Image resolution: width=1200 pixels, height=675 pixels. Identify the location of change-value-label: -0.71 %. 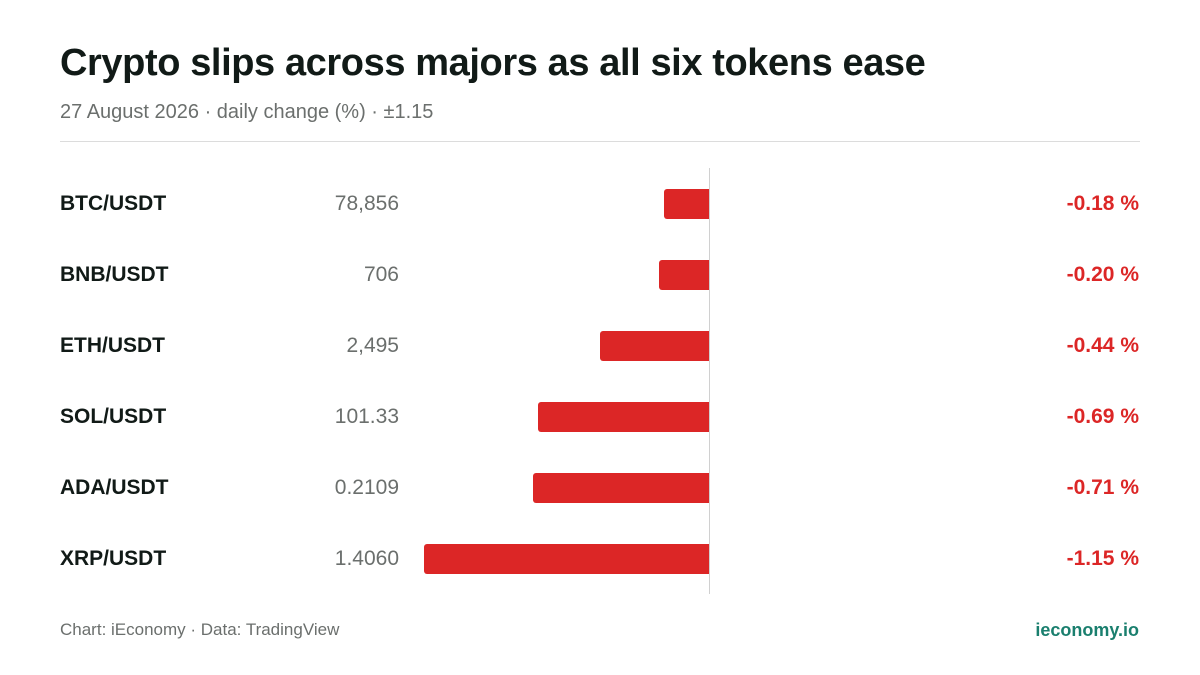
(1102, 487).